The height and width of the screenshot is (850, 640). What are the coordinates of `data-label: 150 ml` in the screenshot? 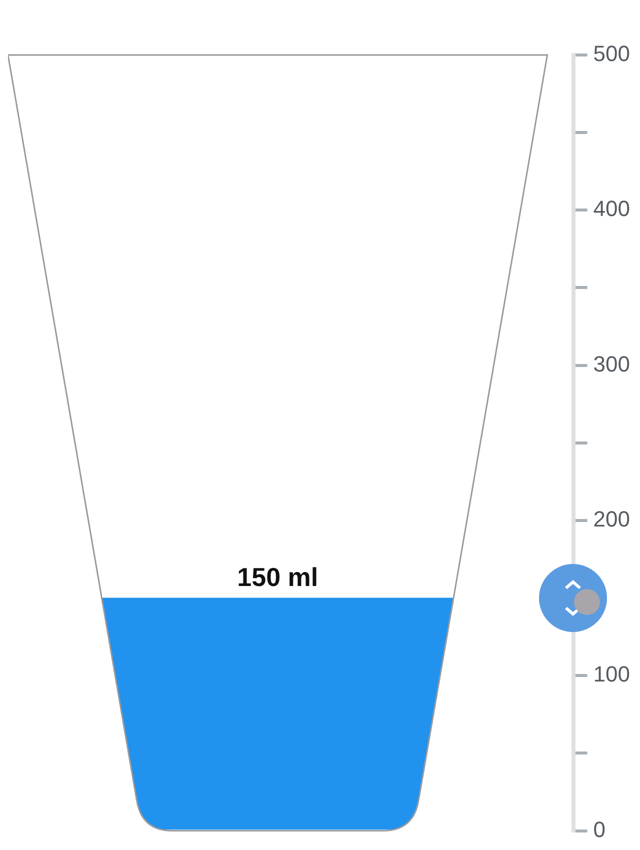 It's located at (277, 577).